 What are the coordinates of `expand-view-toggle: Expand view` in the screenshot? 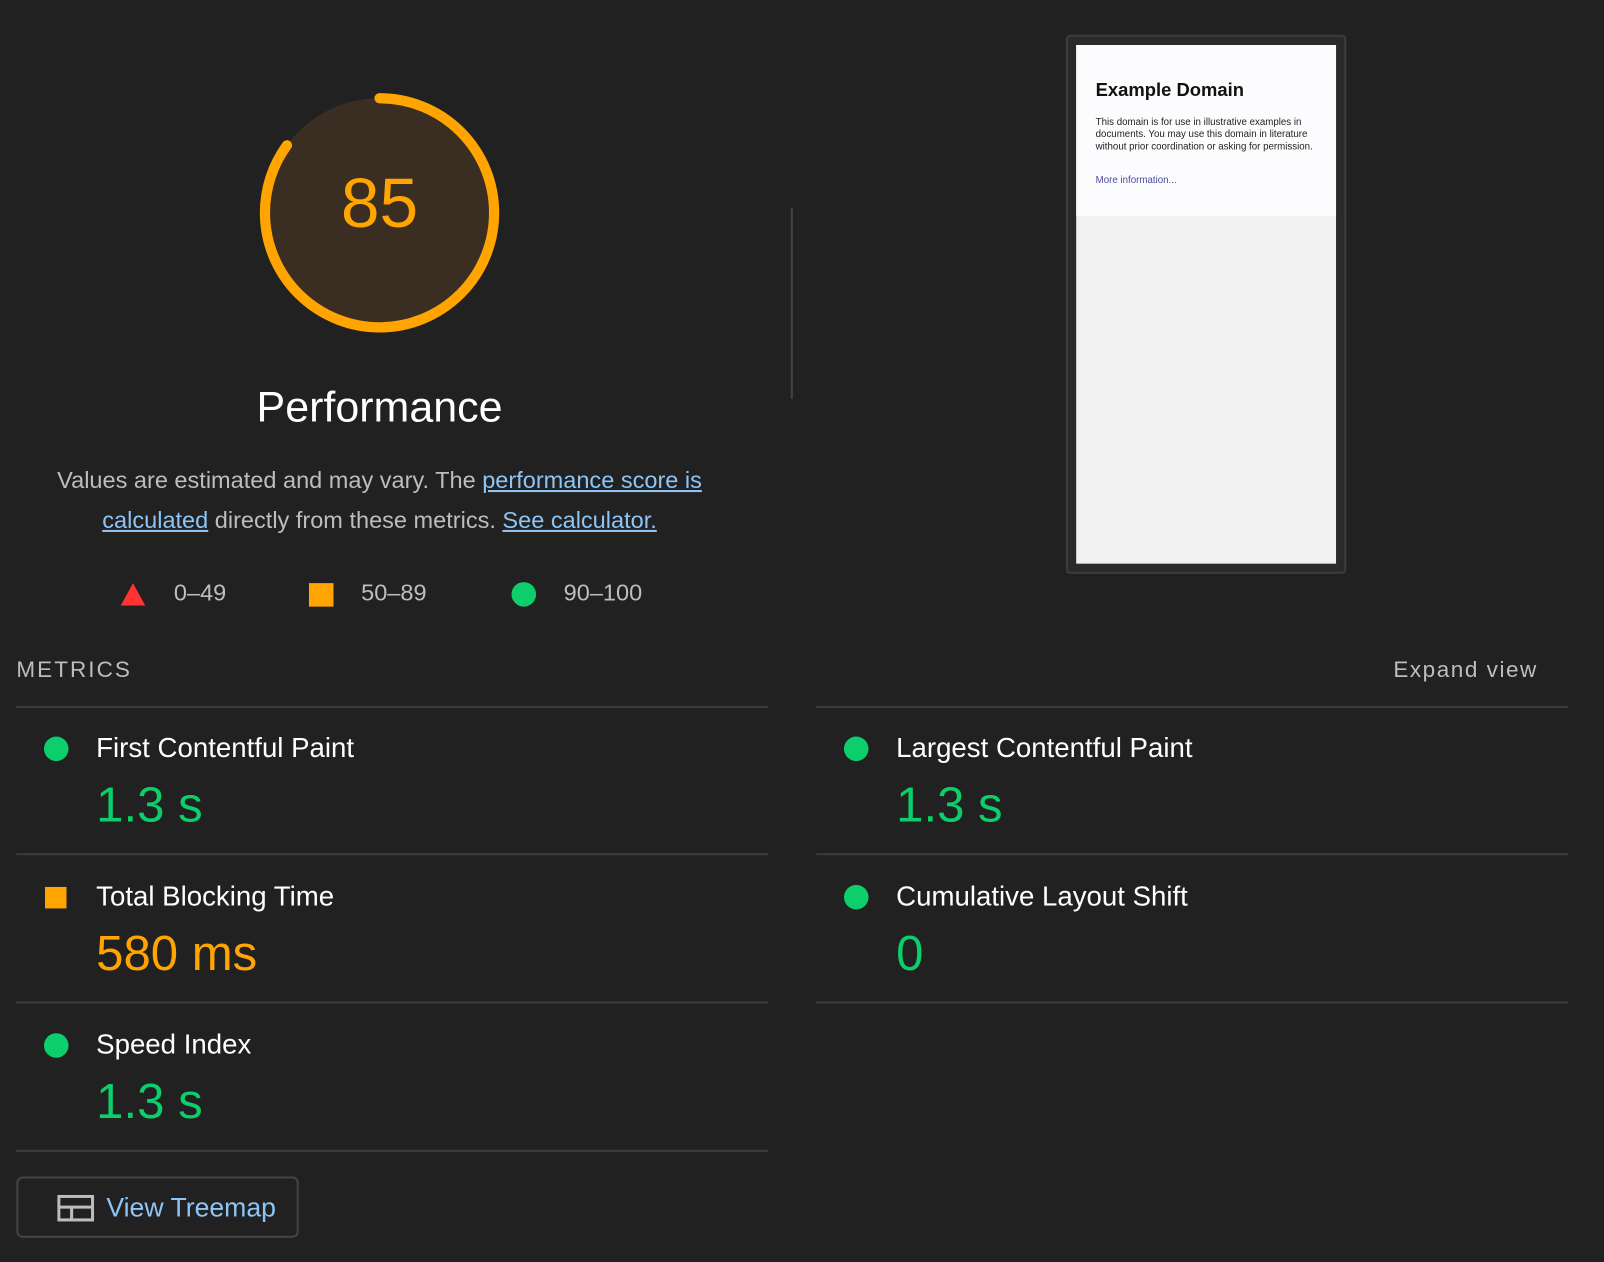 It's located at (1465, 669).